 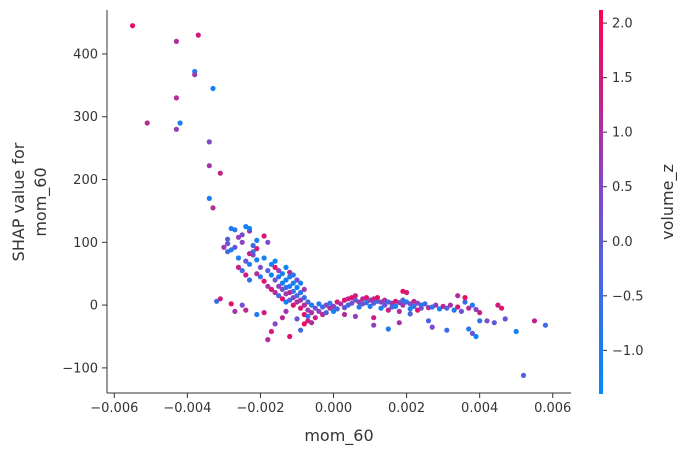 What do you see at coordinates (622, 133) in the screenshot?
I see `colorbar-tick-label: 1.0` at bounding box center [622, 133].